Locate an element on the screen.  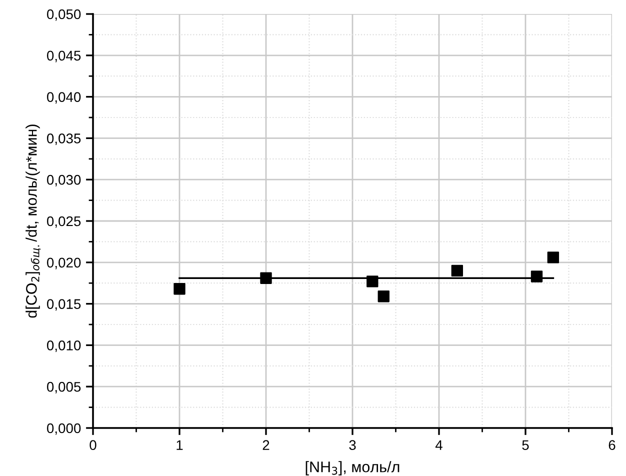
y-tick-label: 0,040 is located at coordinates (63, 98).